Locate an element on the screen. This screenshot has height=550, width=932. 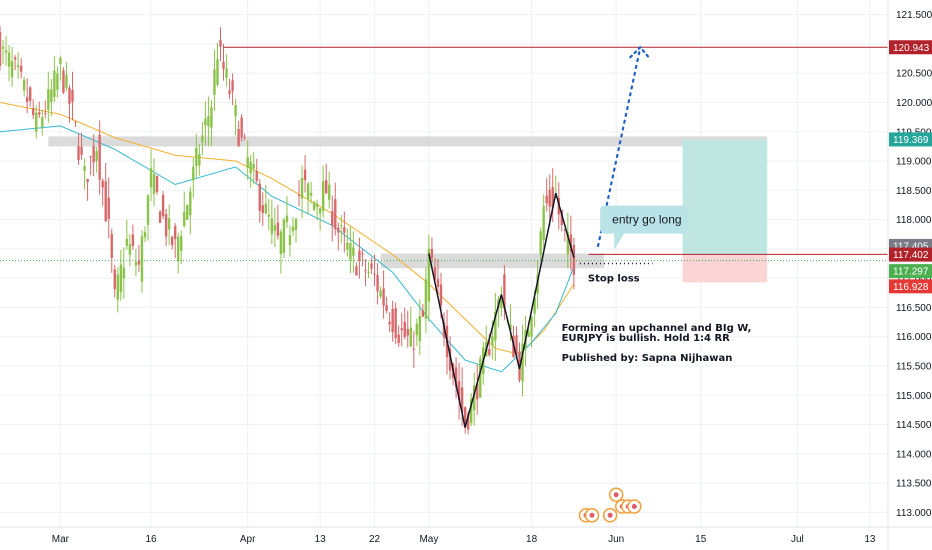
price-tick-label: 115.500 is located at coordinates (914, 366).